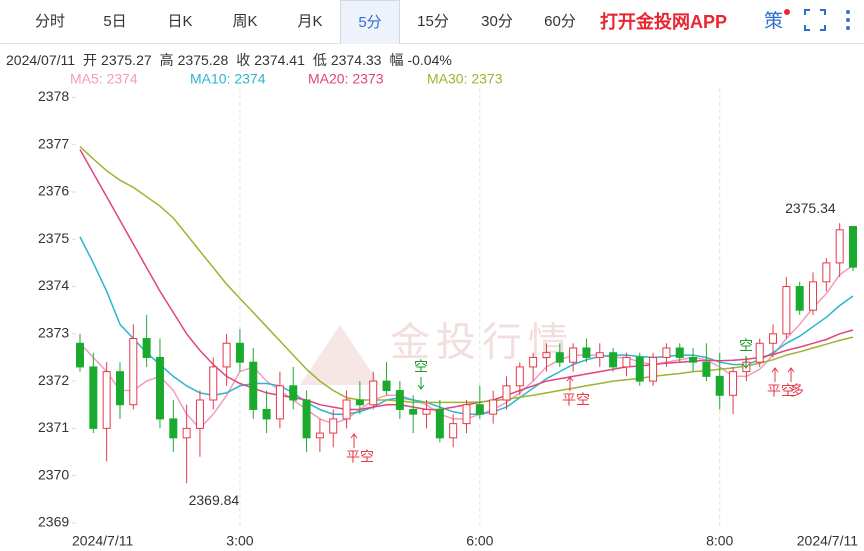 The width and height of the screenshot is (864, 551). Describe the element at coordinates (479, 541) in the screenshot. I see `x-tick-label: 6:00` at that location.